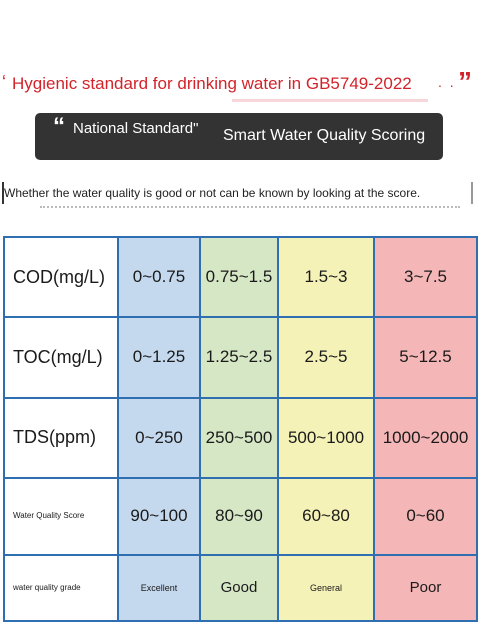 This screenshot has height=640, width=480. I want to click on banner-right-text: Smart Water Quality Scoring, so click(324, 135).